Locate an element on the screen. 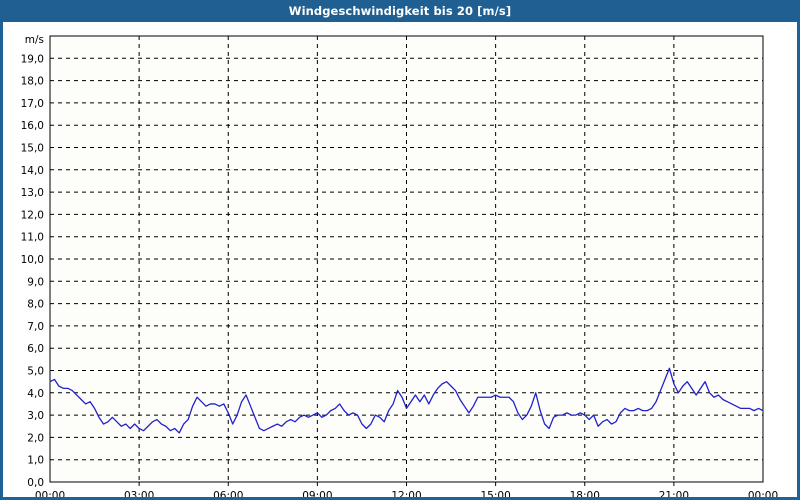 This screenshot has height=500, width=800. y-axis-tick-label: 6,0 is located at coordinates (35, 349).